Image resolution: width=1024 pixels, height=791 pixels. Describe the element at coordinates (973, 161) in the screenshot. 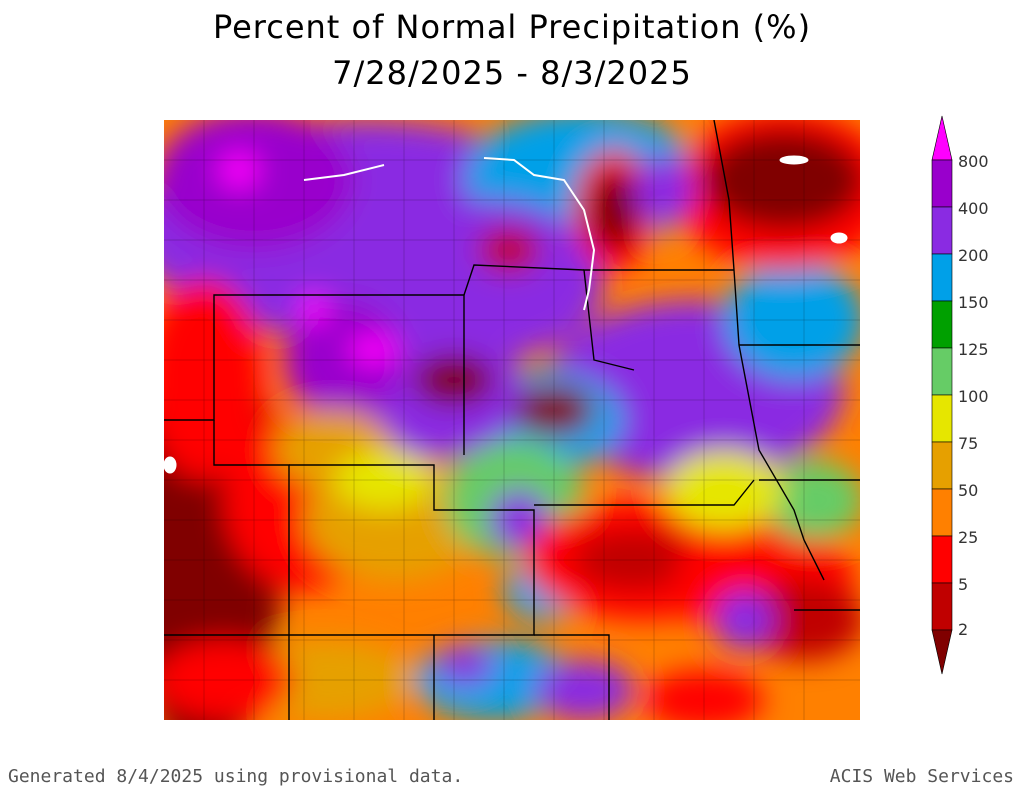

I see `legend-label-800: 800` at that location.